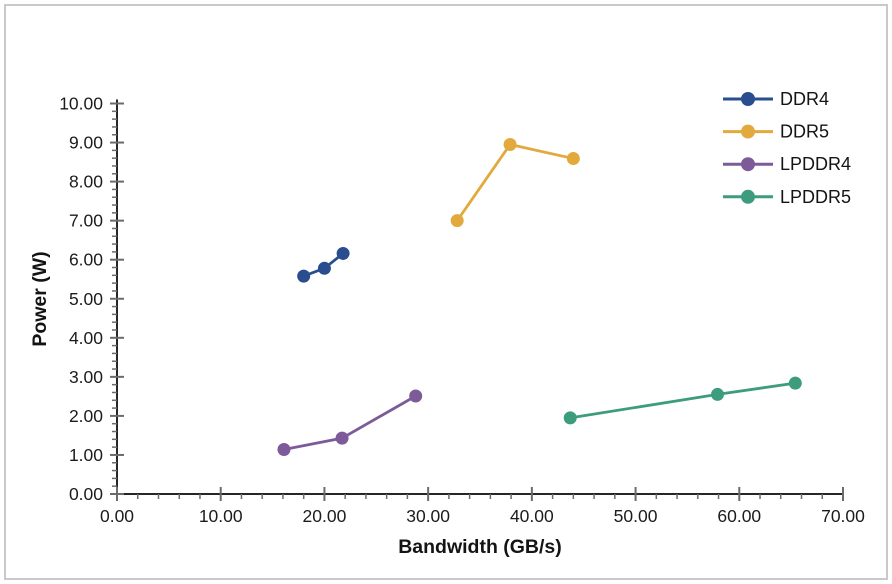  I want to click on legend-item-ddr4: DDR4, so click(776, 99).